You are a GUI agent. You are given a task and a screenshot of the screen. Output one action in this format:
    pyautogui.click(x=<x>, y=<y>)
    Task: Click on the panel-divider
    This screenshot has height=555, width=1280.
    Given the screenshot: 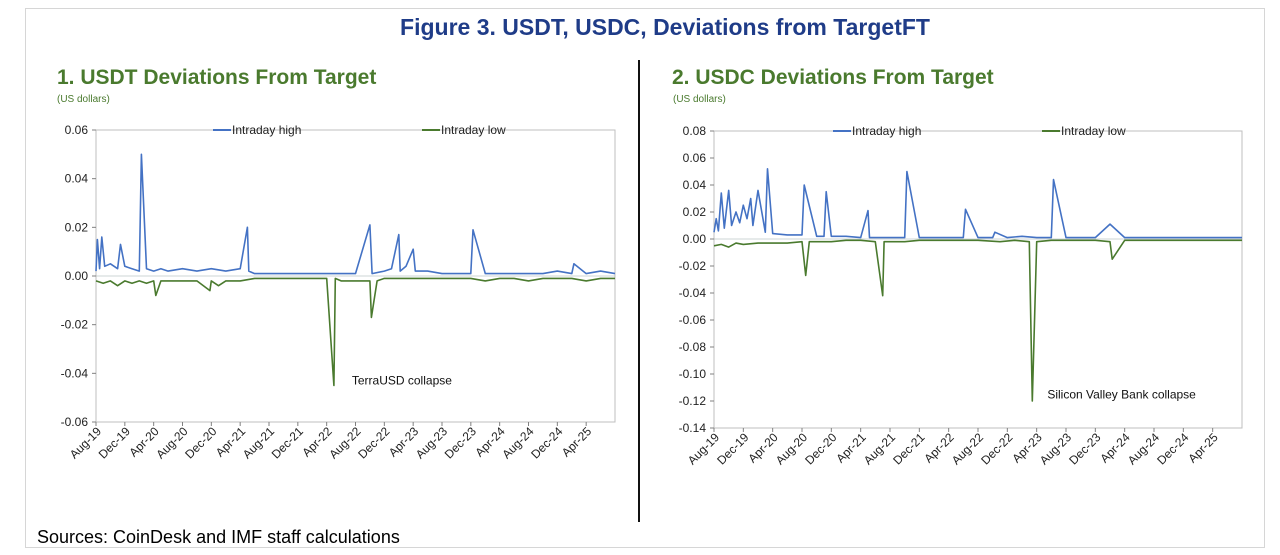 What is the action you would take?
    pyautogui.click(x=639, y=291)
    